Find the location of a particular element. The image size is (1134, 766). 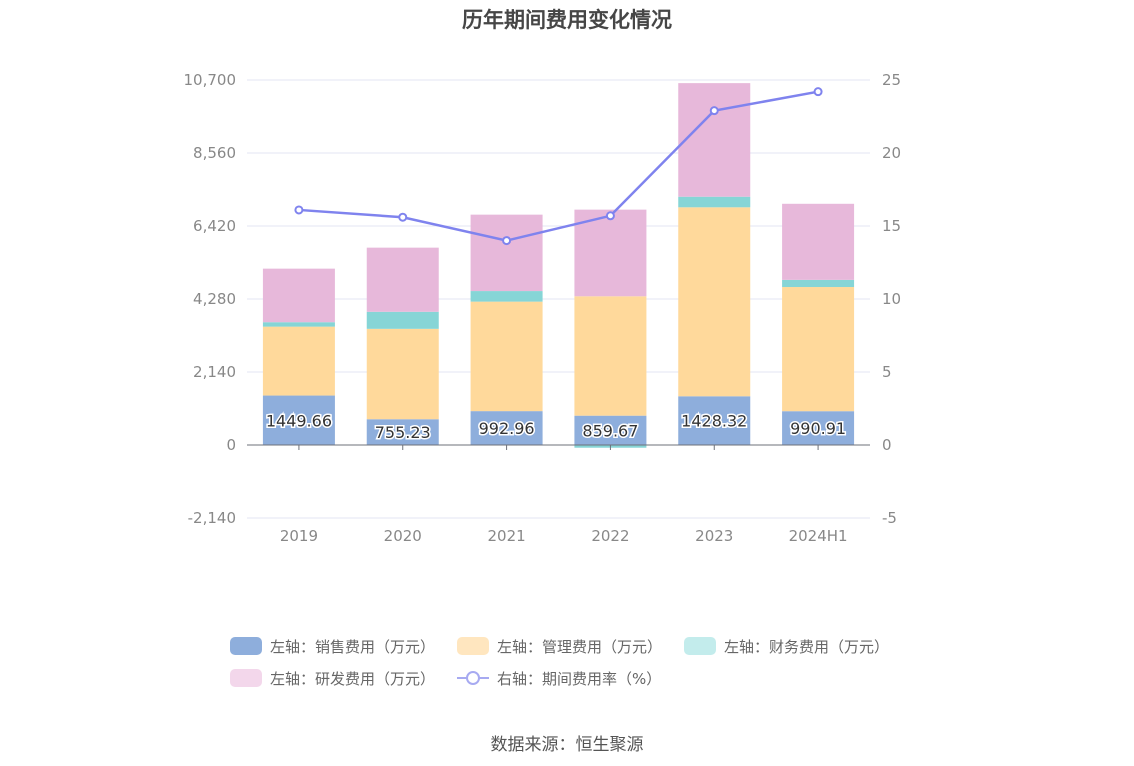

bar-data-label: 755.23 is located at coordinates (403, 432).